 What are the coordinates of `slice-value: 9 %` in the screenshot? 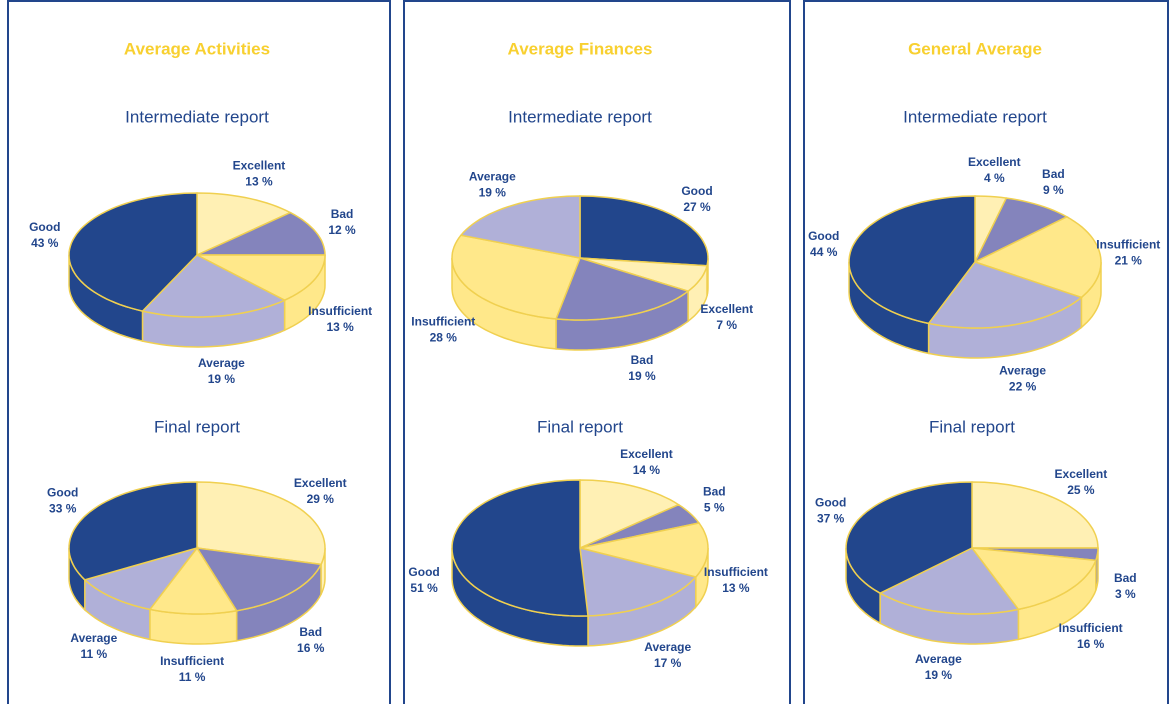 It's located at (1053, 190).